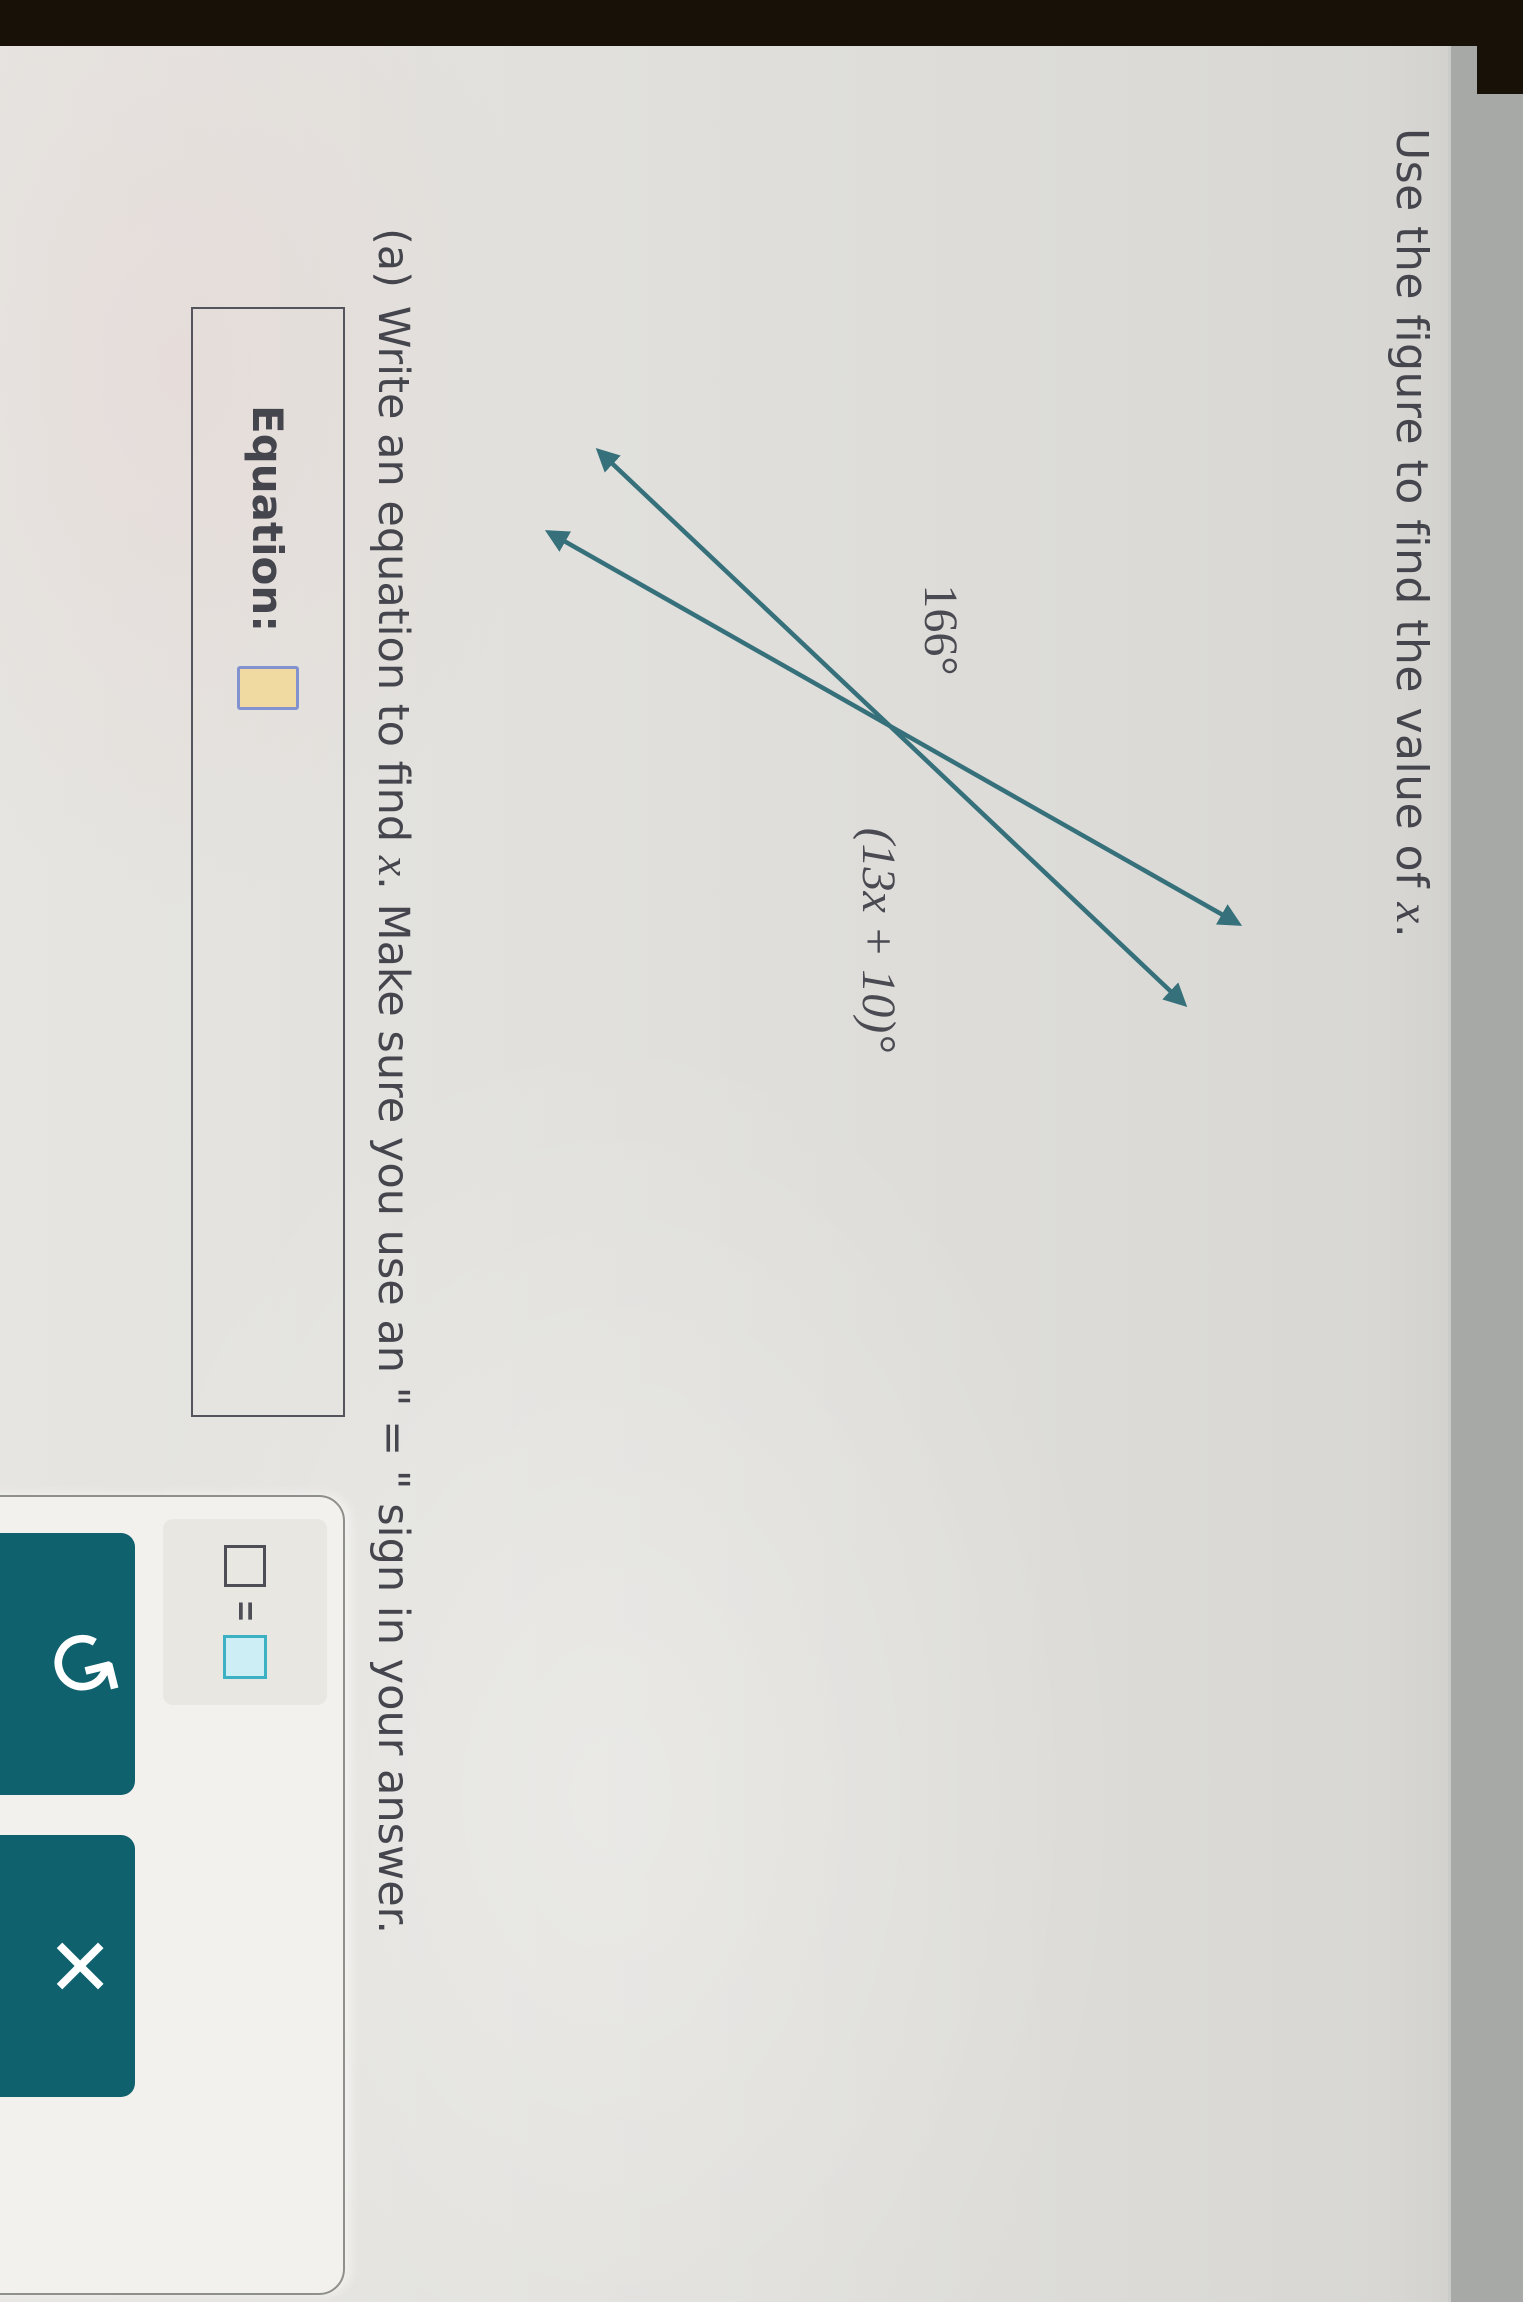  Describe the element at coordinates (1411, 515) in the screenshot. I see `page-title-text: Use the figure to find the value of` at that location.